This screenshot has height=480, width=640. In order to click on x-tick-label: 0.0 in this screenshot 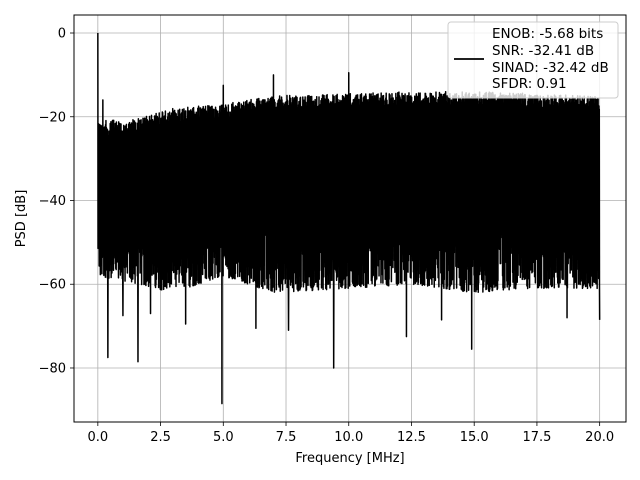, I will do `click(97, 437)`.